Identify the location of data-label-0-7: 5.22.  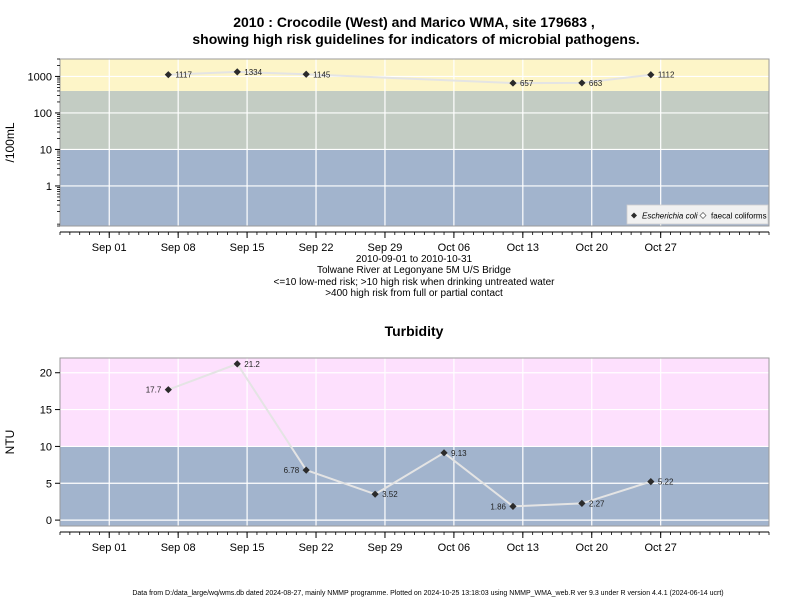
(666, 482).